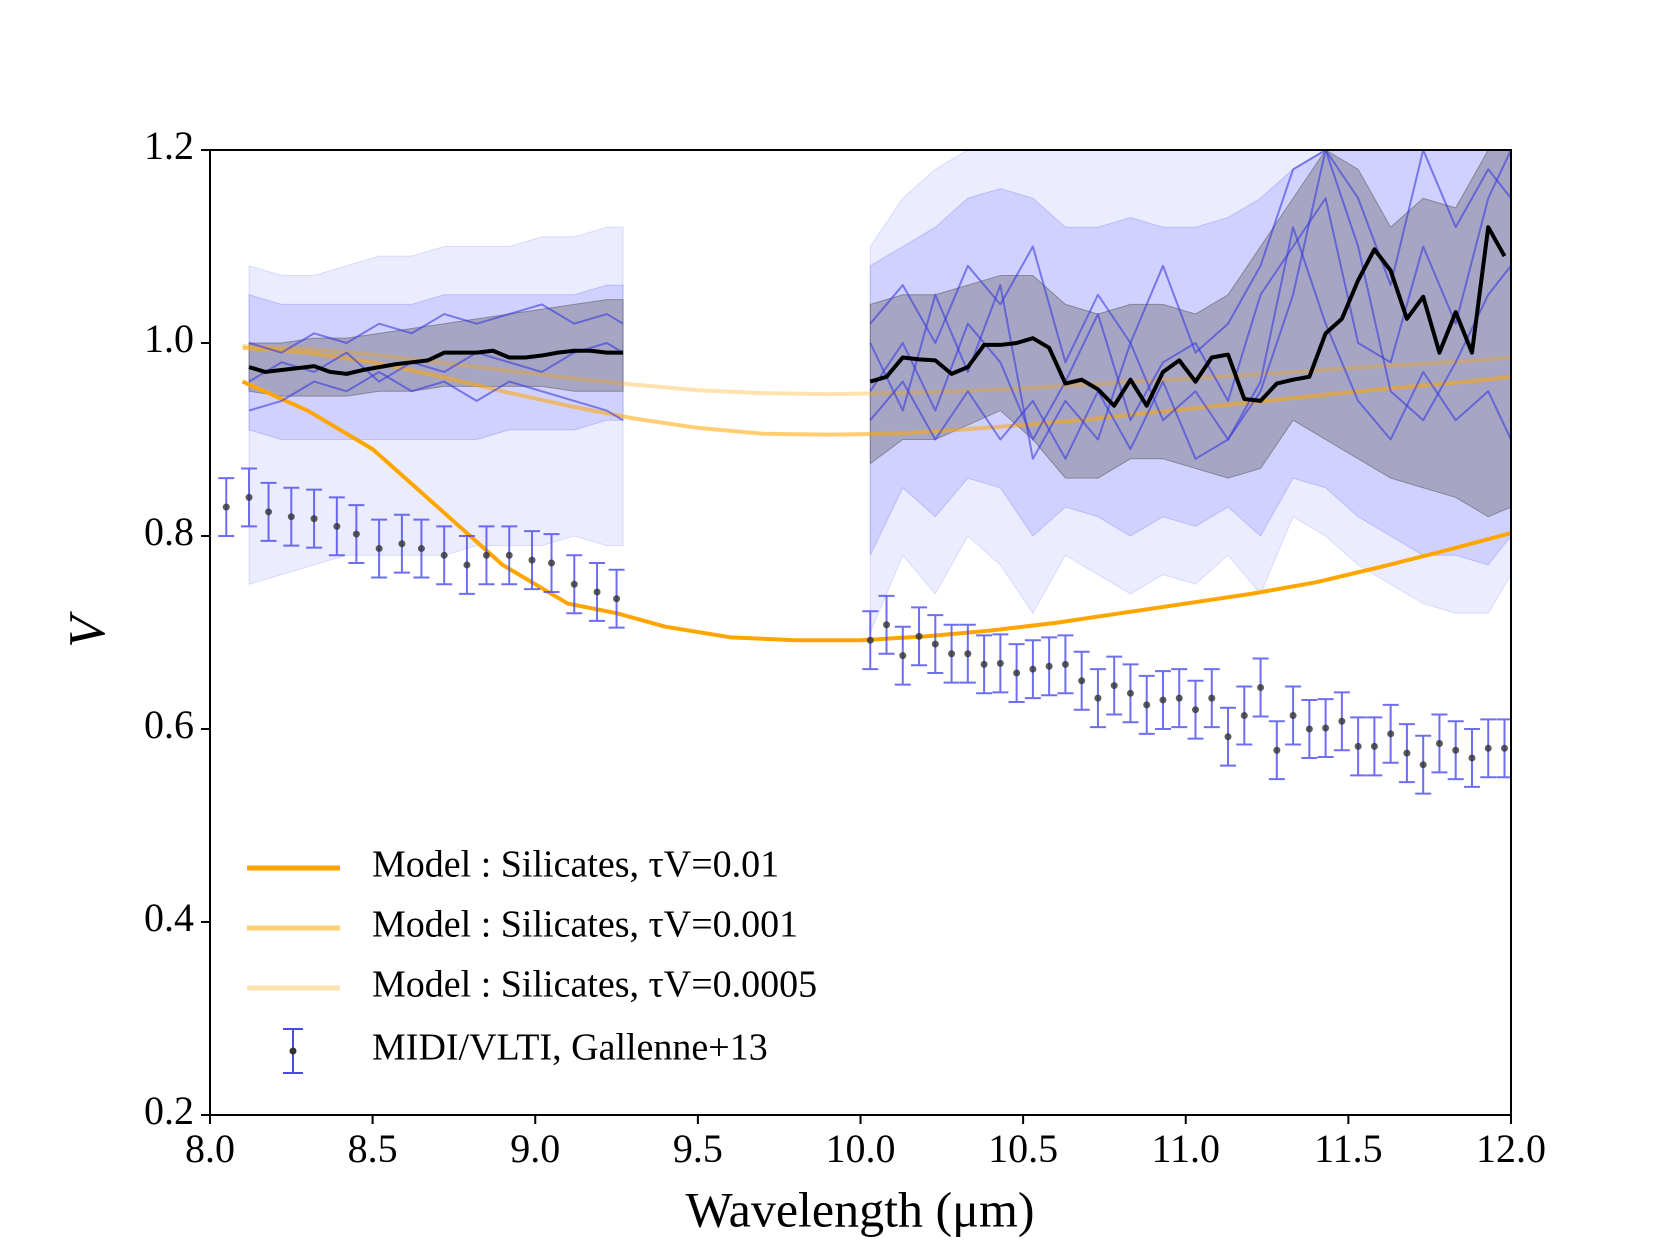 The height and width of the screenshot is (1246, 1661). Describe the element at coordinates (698, 1148) in the screenshot. I see `x-tick-label: 9.5` at that location.